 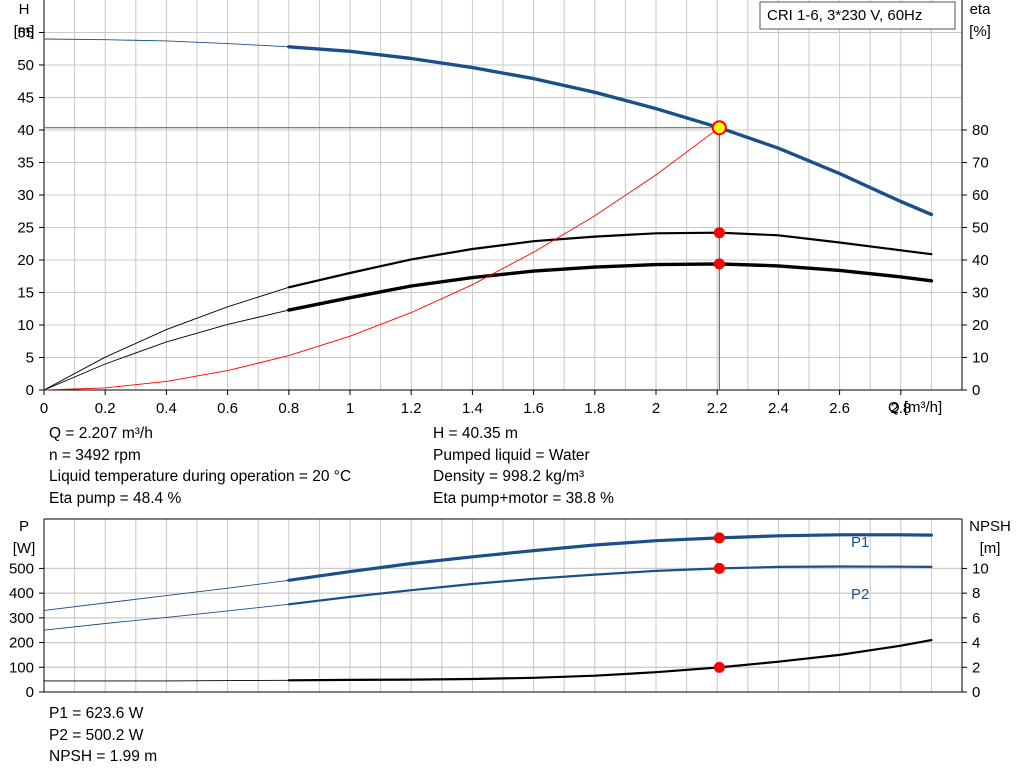 What do you see at coordinates (610, 557) in the screenshot?
I see `P1-curve` at bounding box center [610, 557].